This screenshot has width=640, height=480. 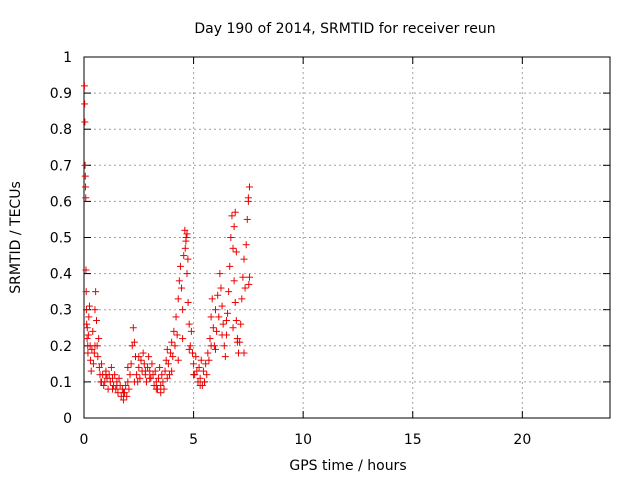 I want to click on y-tick-label: 0, so click(x=67, y=419).